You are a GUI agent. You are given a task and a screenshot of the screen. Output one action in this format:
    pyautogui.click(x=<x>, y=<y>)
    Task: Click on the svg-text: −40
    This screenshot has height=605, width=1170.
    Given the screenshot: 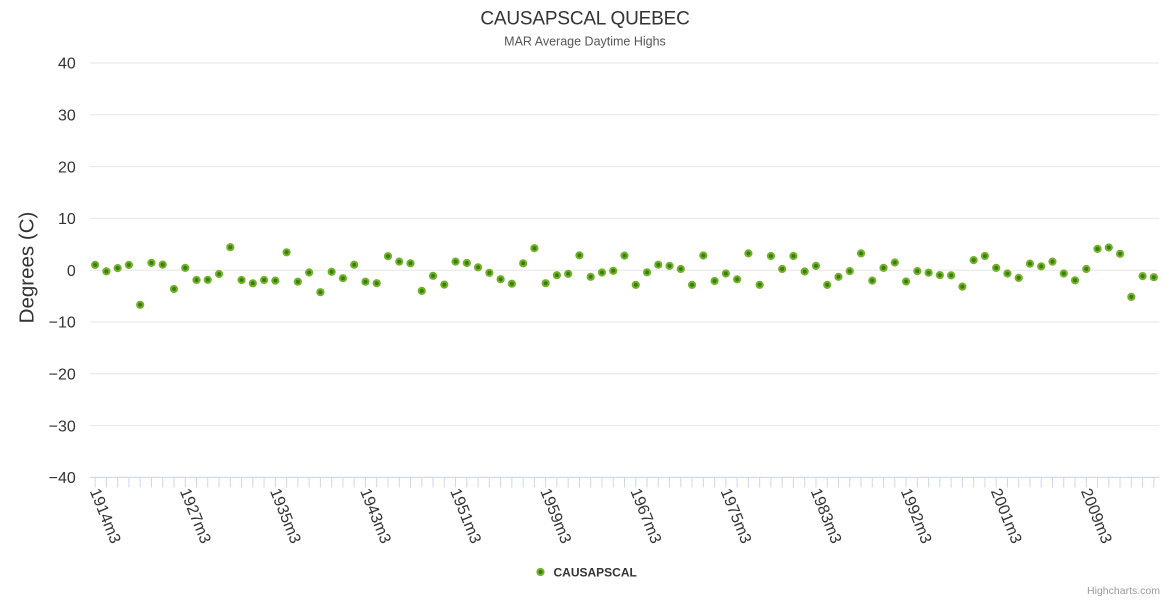 What is the action you would take?
    pyautogui.click(x=62, y=478)
    